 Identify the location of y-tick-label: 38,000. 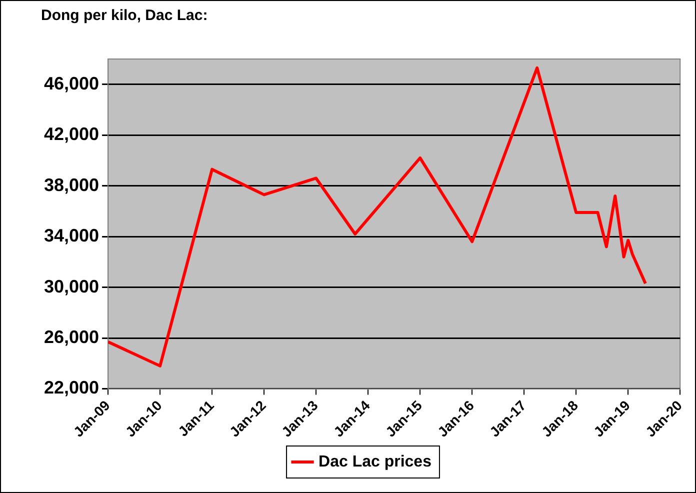
(72, 184).